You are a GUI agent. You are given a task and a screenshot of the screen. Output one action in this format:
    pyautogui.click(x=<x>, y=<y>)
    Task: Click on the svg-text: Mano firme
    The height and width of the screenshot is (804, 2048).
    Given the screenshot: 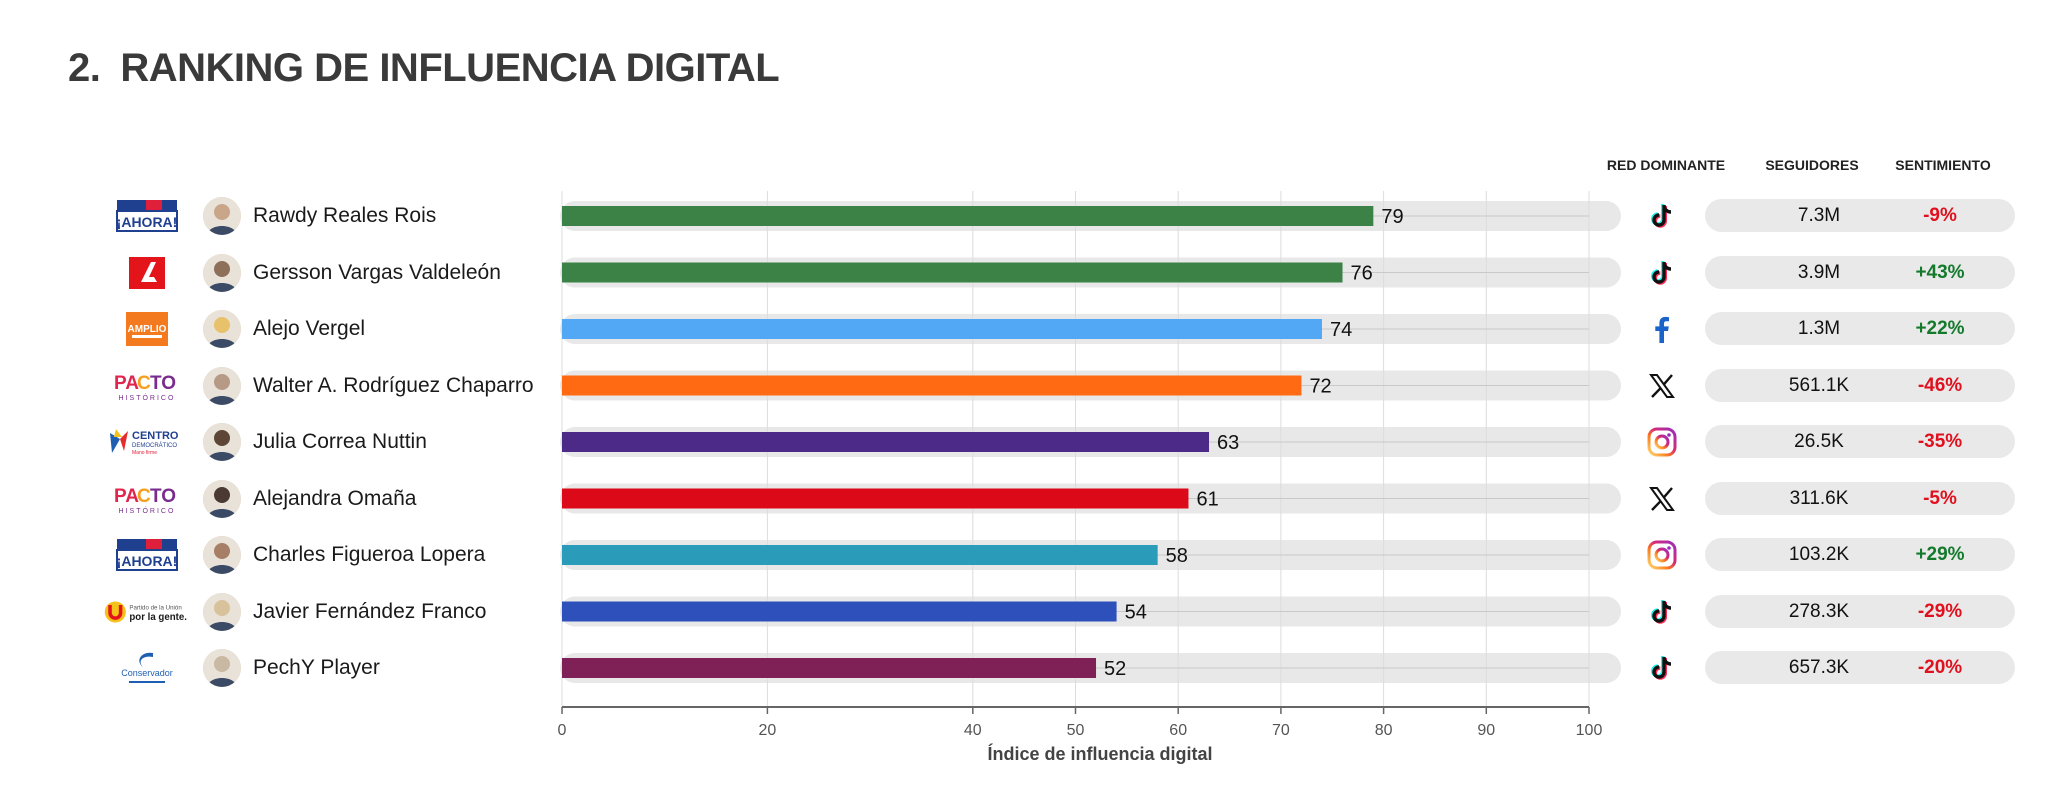 What is the action you would take?
    pyautogui.click(x=144, y=453)
    